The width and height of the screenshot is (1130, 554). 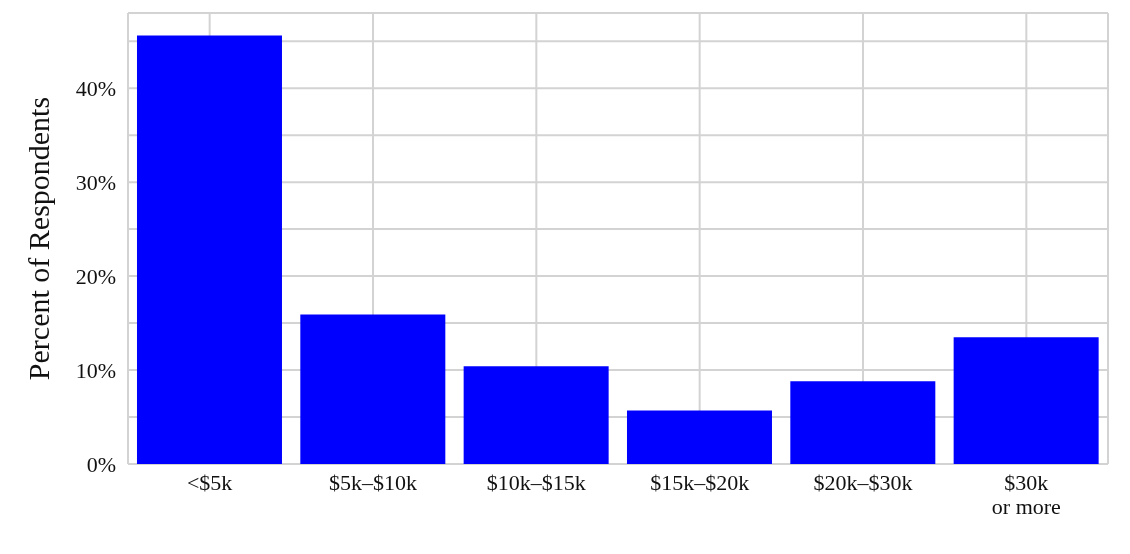 What do you see at coordinates (863, 482) in the screenshot?
I see `x-tick-label: $20k–$30k` at bounding box center [863, 482].